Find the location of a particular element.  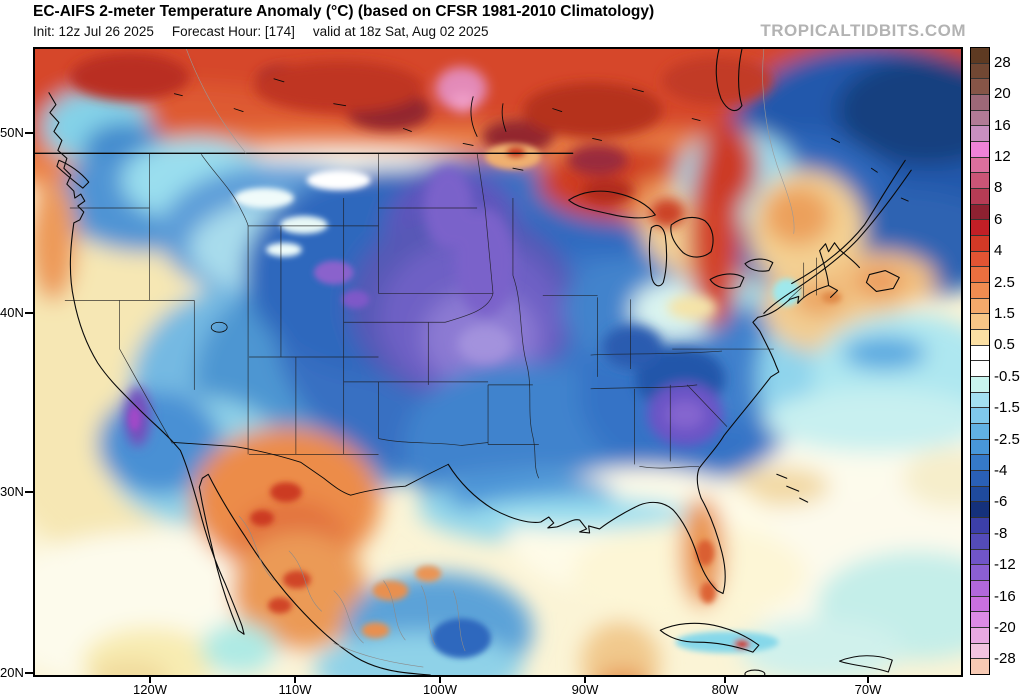

colorbar-label: 6 is located at coordinates (998, 219).